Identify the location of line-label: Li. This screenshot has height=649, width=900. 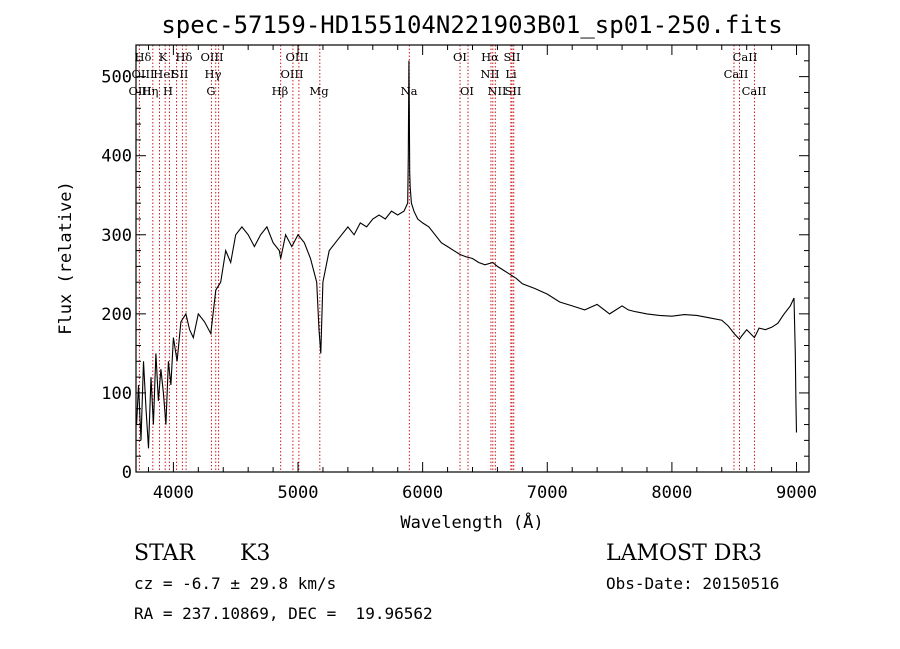
(511, 74).